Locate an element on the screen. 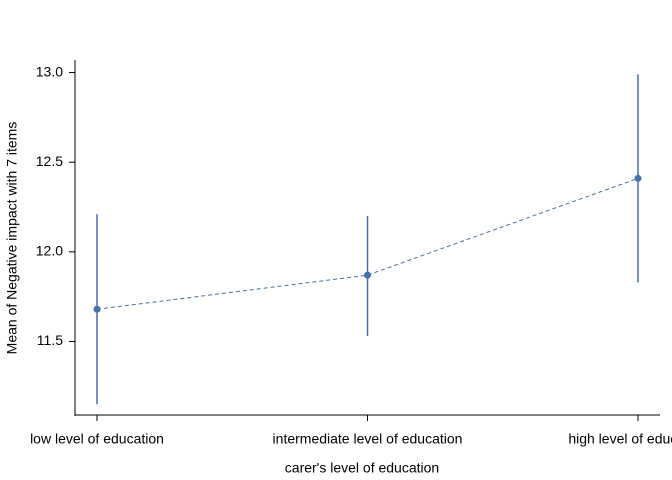  y-axis-title: Mean of Negative impact with 7 items is located at coordinates (12, 238).